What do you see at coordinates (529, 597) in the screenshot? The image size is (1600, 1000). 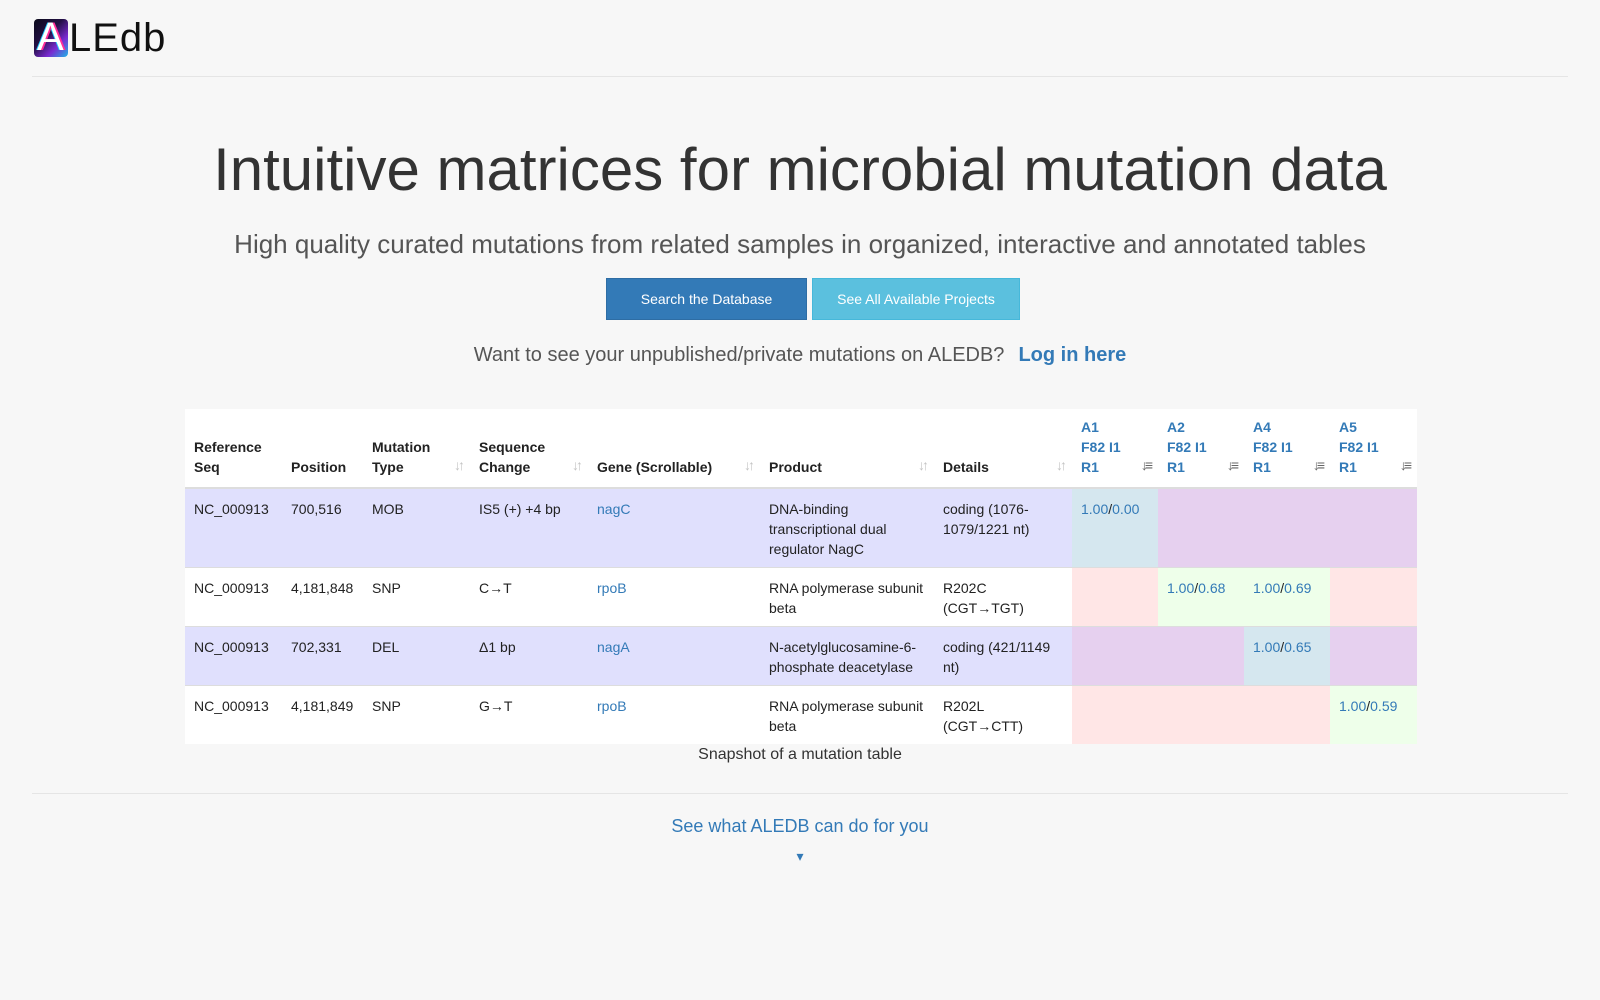 I see `cell-sequence-change: C→T` at bounding box center [529, 597].